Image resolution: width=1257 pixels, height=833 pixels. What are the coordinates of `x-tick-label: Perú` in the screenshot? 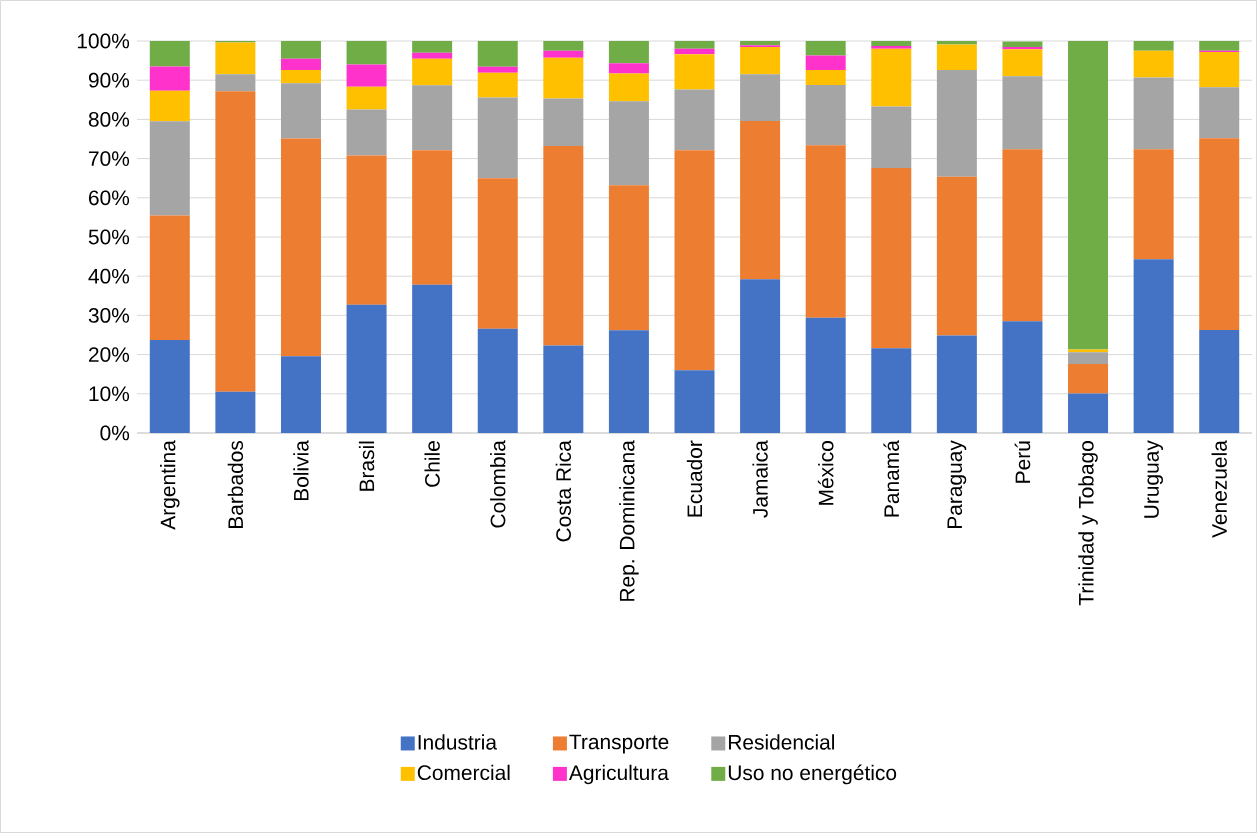 It's located at (1022, 462).